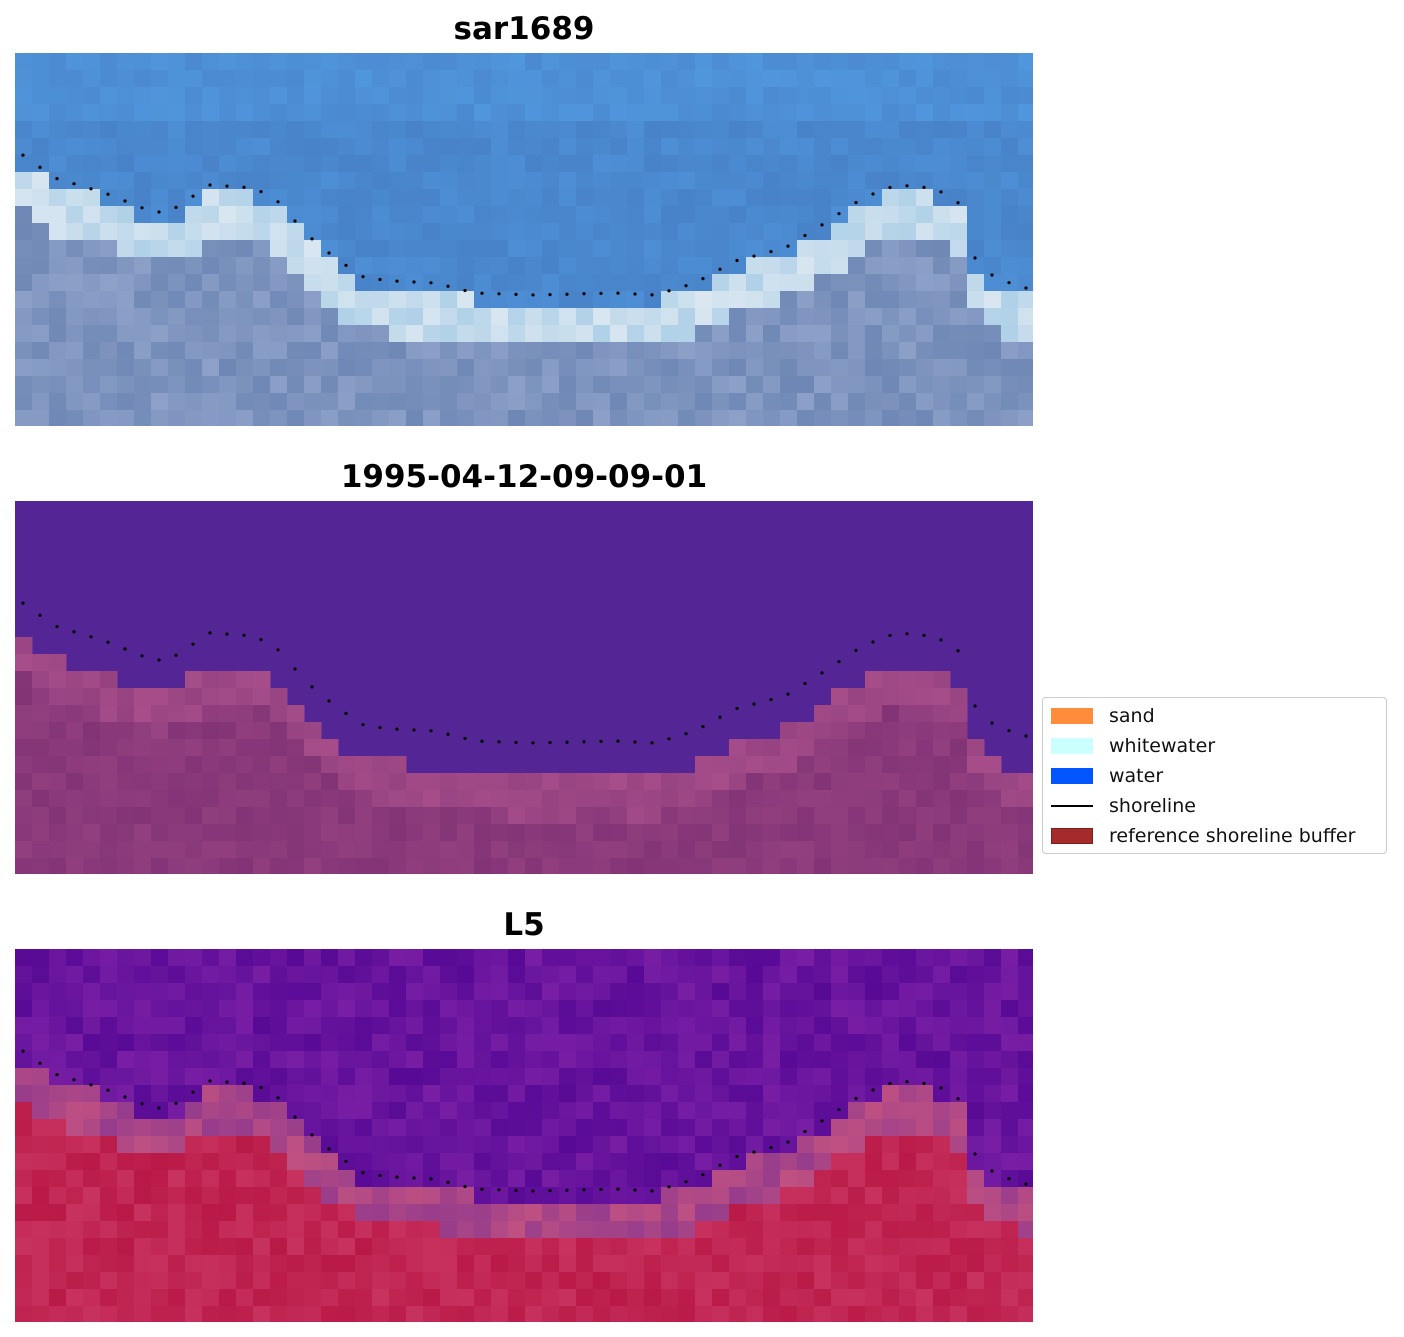 The width and height of the screenshot is (1404, 1337). What do you see at coordinates (1103, 716) in the screenshot?
I see `legend-item-sand: sand` at bounding box center [1103, 716].